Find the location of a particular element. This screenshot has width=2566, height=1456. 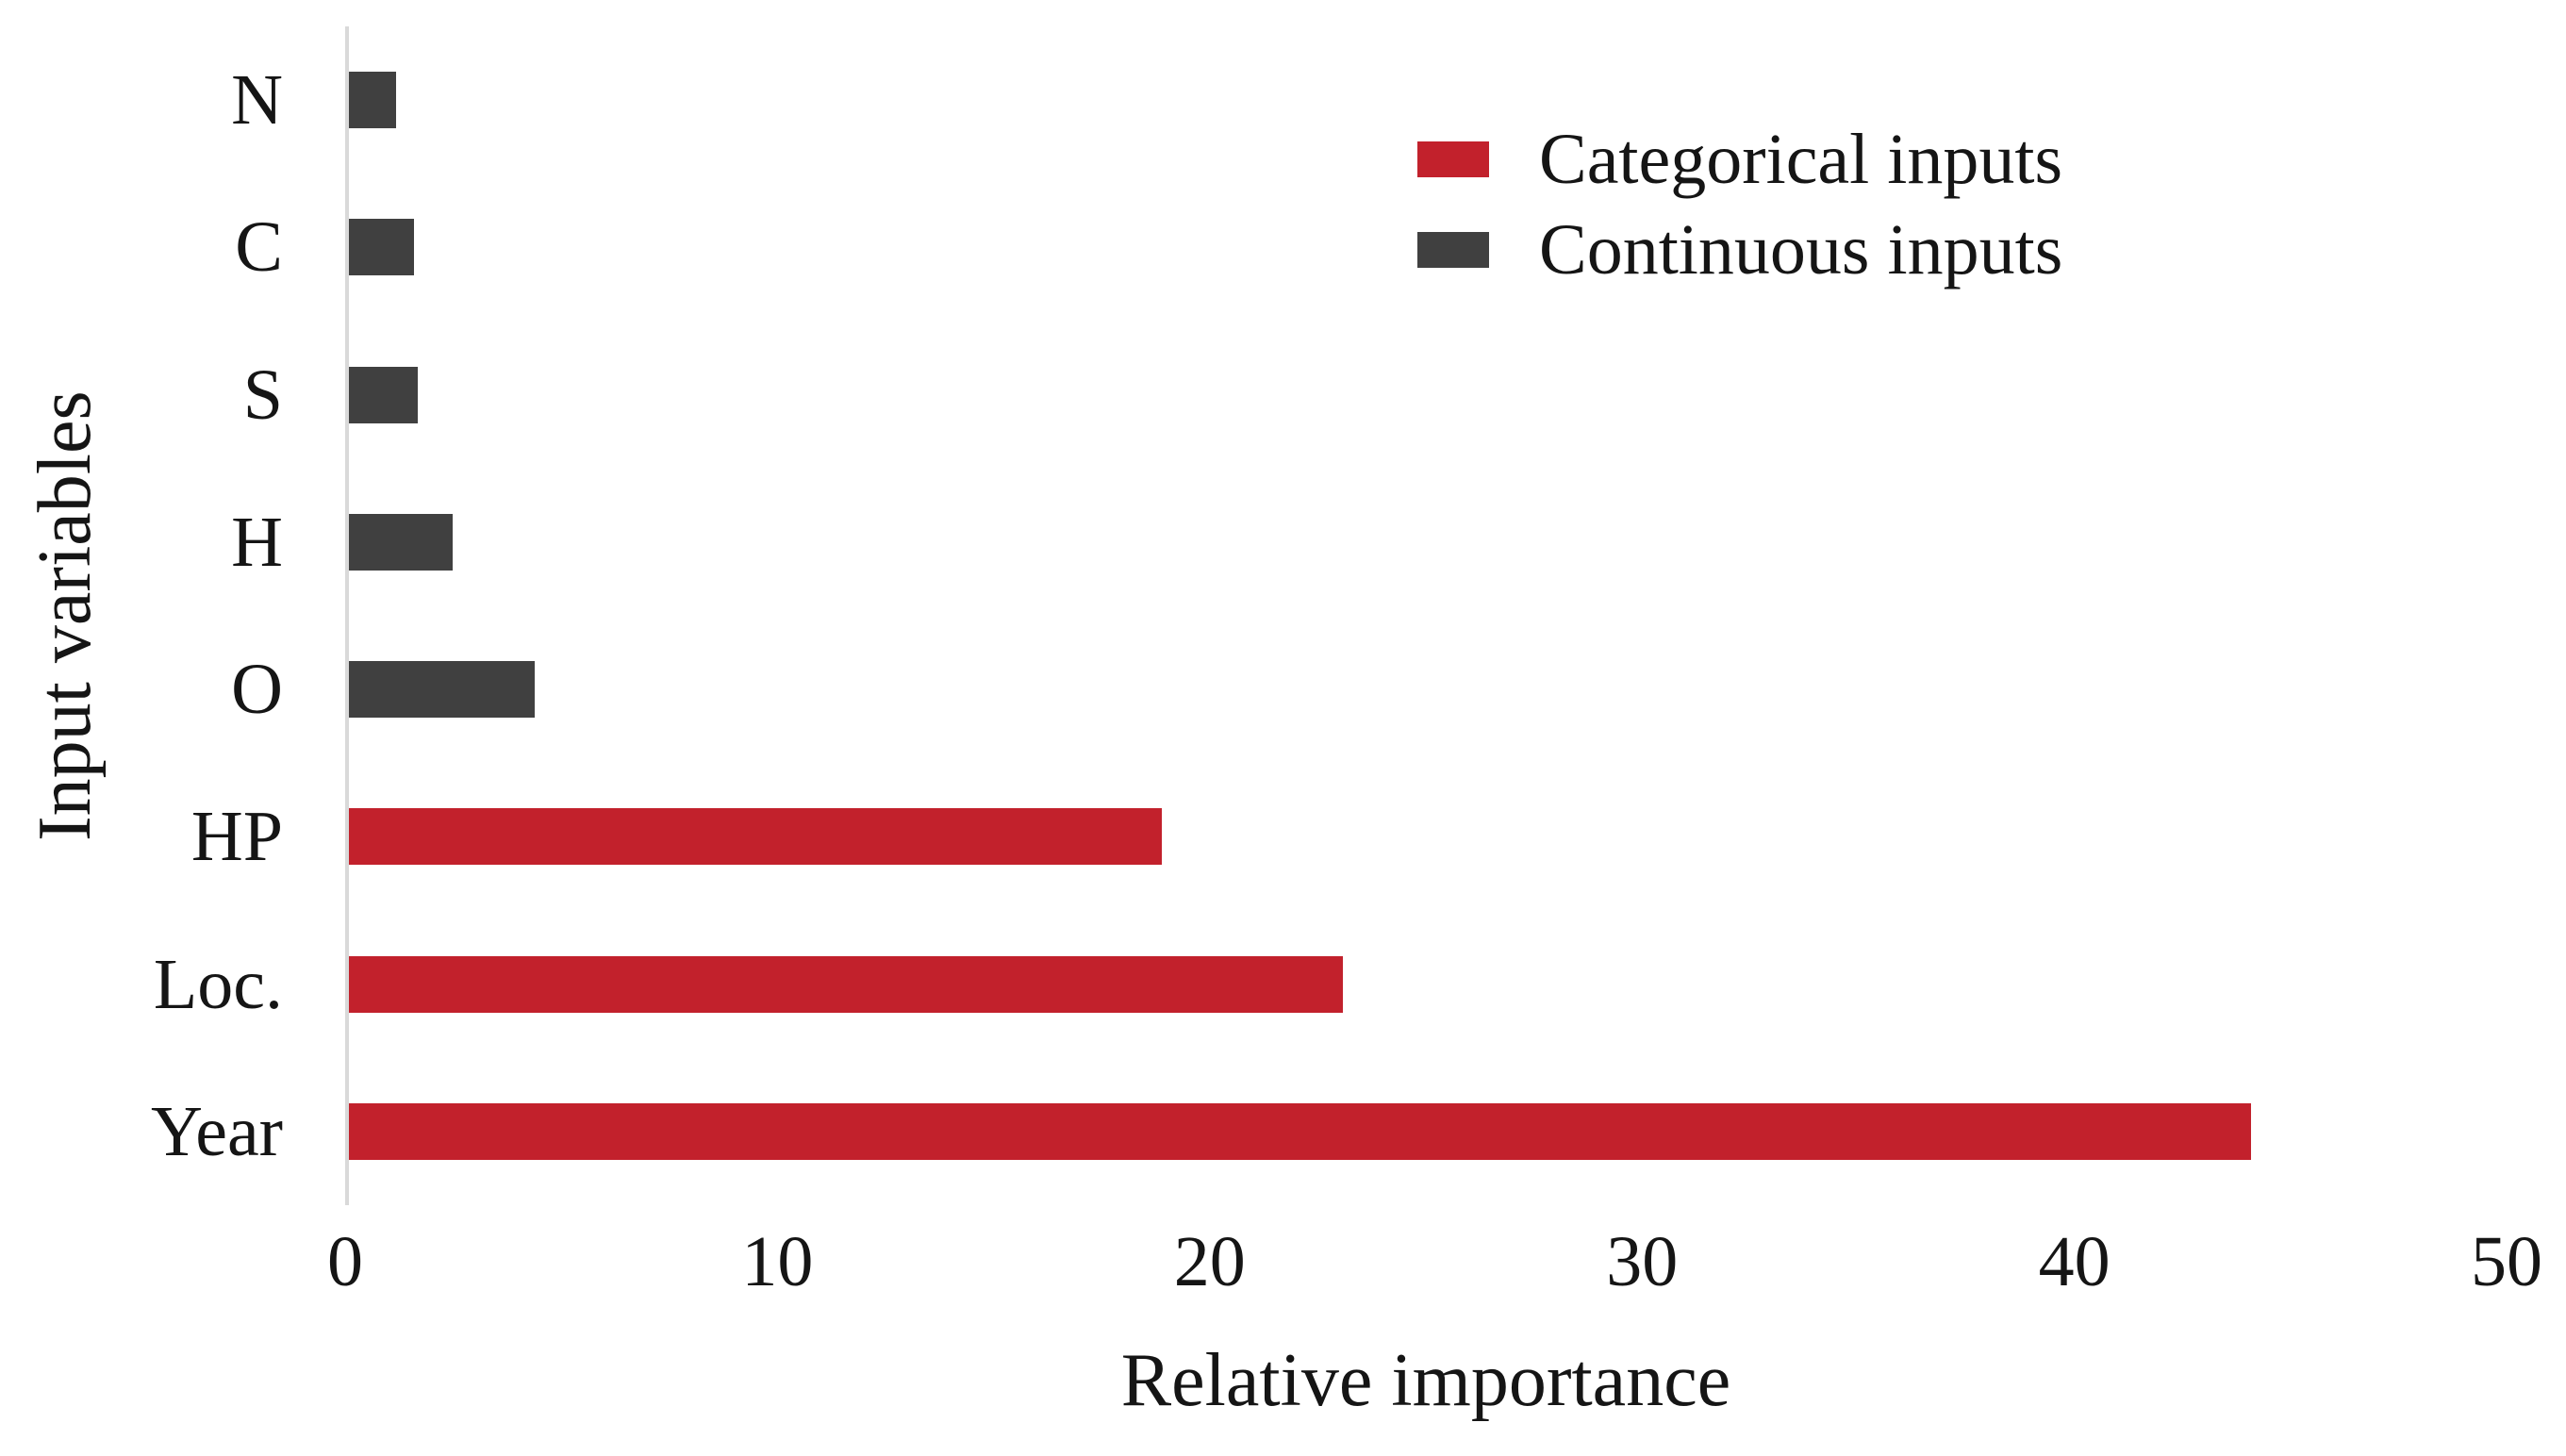

x-tick-label: 20 is located at coordinates (1209, 1261).